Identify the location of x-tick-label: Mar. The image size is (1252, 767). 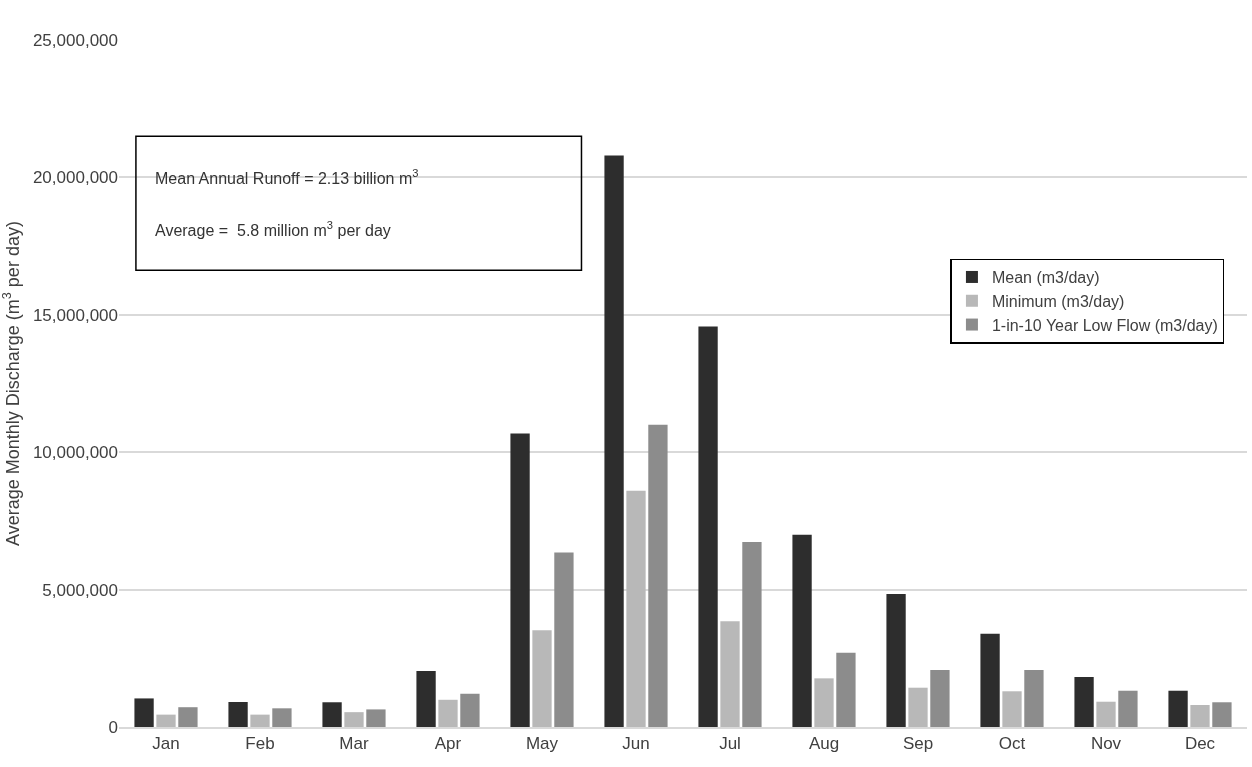
(354, 744).